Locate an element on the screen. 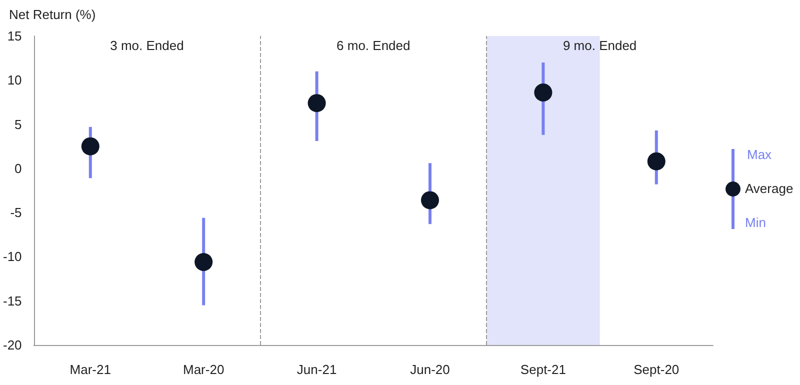 This screenshot has width=800, height=385. annotation: 9 mo. Ended is located at coordinates (599, 45).